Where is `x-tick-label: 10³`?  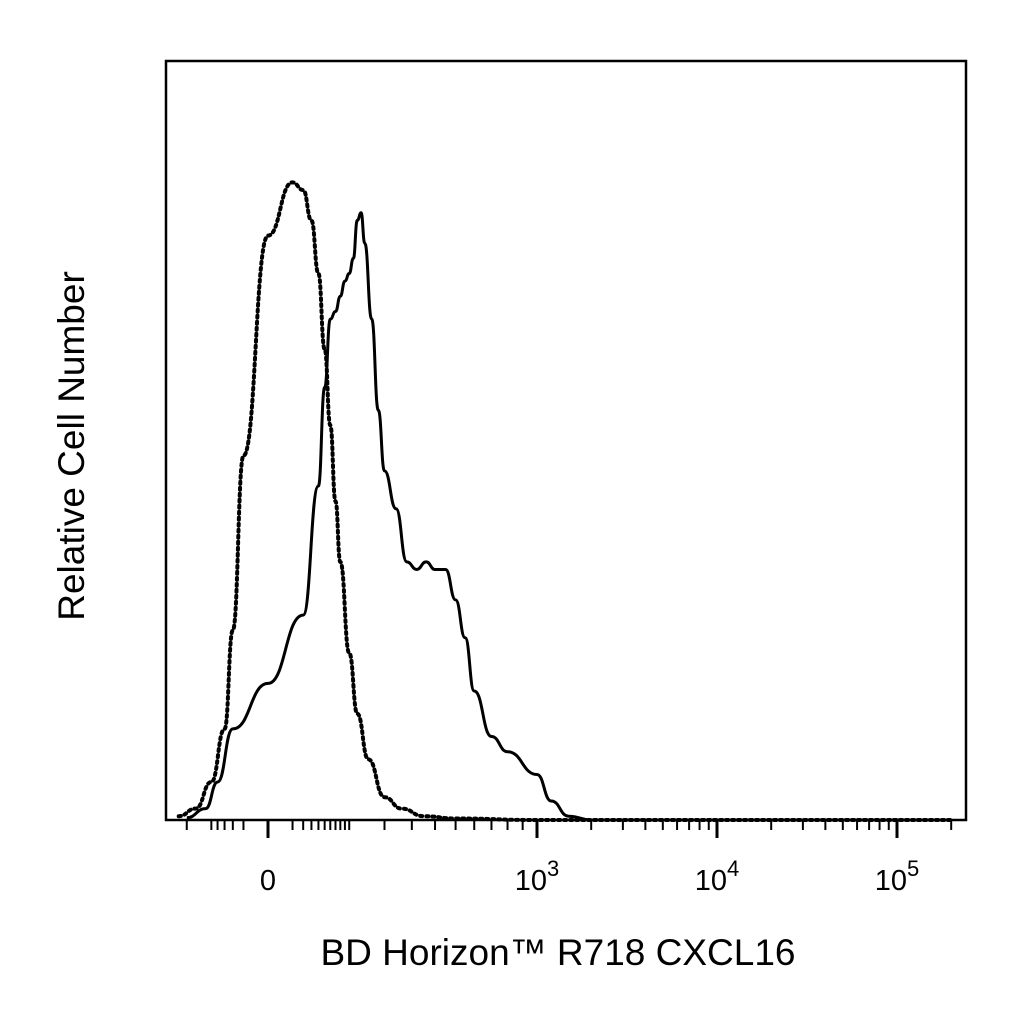
x-tick-label: 10³ is located at coordinates (537, 876).